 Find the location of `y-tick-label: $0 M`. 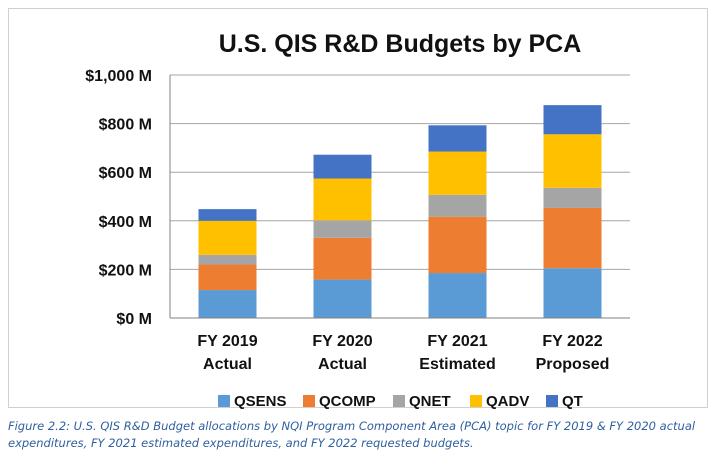

y-tick-label: $0 M is located at coordinates (134, 319).